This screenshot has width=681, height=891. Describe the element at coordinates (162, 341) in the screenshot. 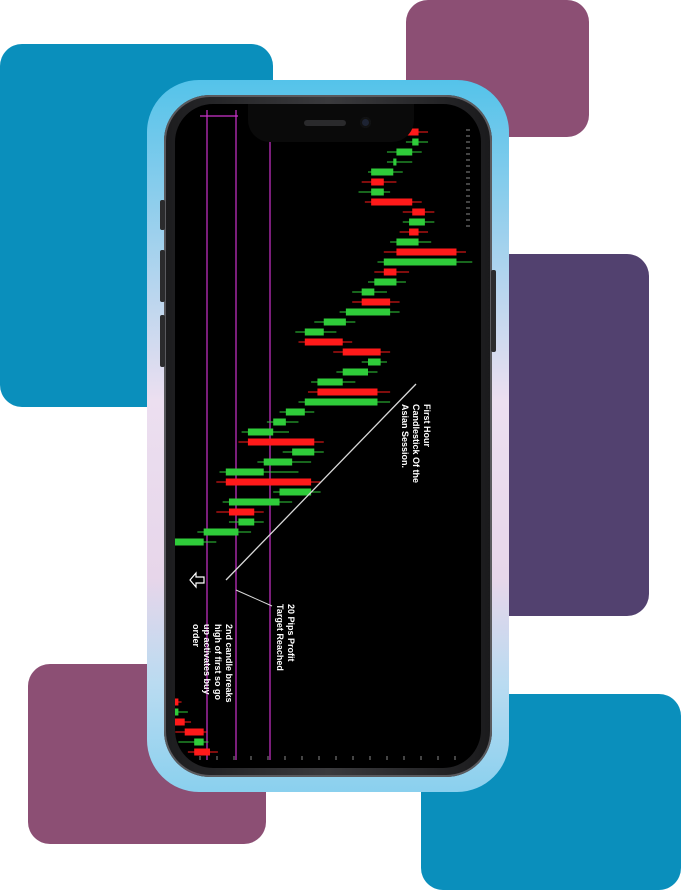

I see `volume-down-button` at that location.